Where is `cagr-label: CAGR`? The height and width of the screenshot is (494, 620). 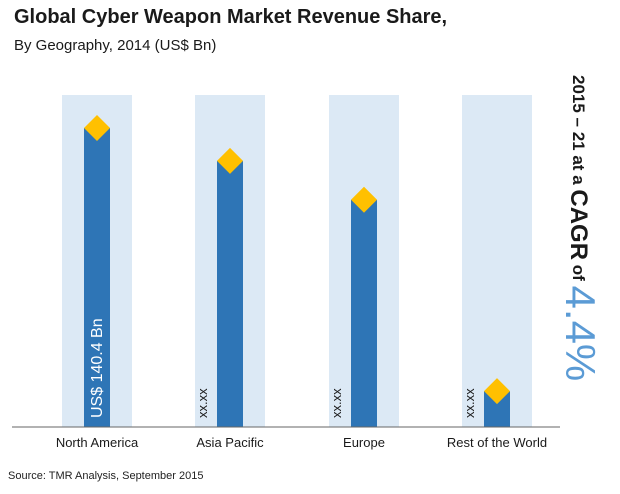
cagr-label: CAGR is located at coordinates (578, 224).